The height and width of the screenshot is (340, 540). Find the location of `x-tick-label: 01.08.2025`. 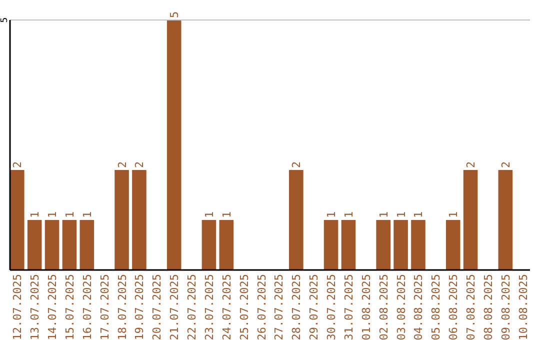

x-tick-label: 01.08.2025 is located at coordinates (366, 307).